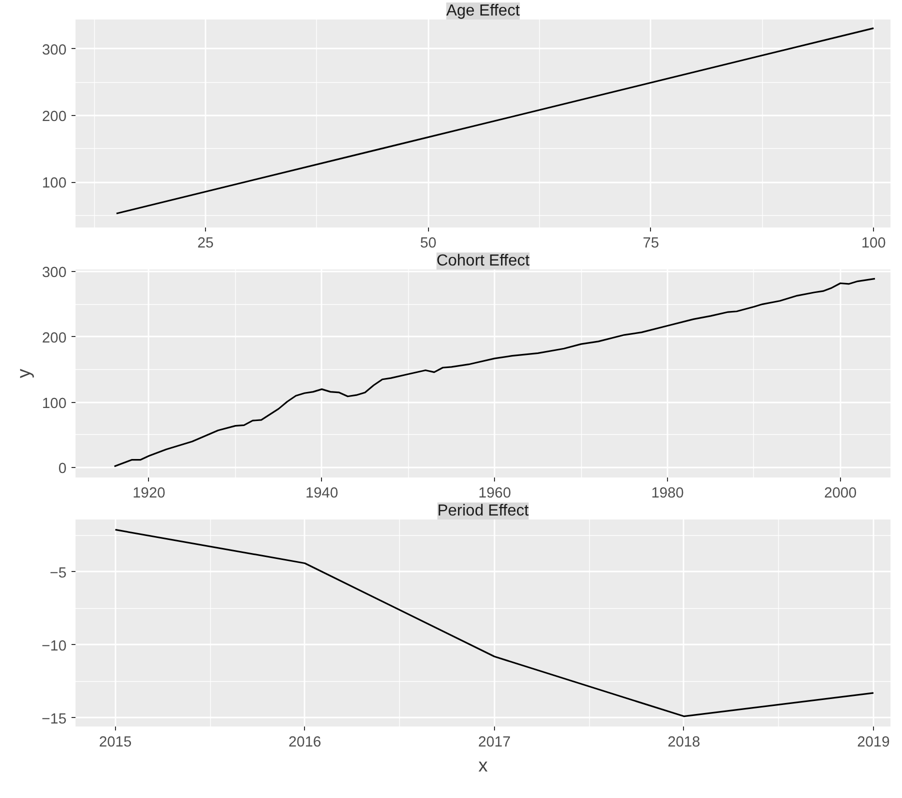 The width and height of the screenshot is (902, 798). Describe the element at coordinates (651, 244) in the screenshot. I see `x-tick-label: 75` at that location.